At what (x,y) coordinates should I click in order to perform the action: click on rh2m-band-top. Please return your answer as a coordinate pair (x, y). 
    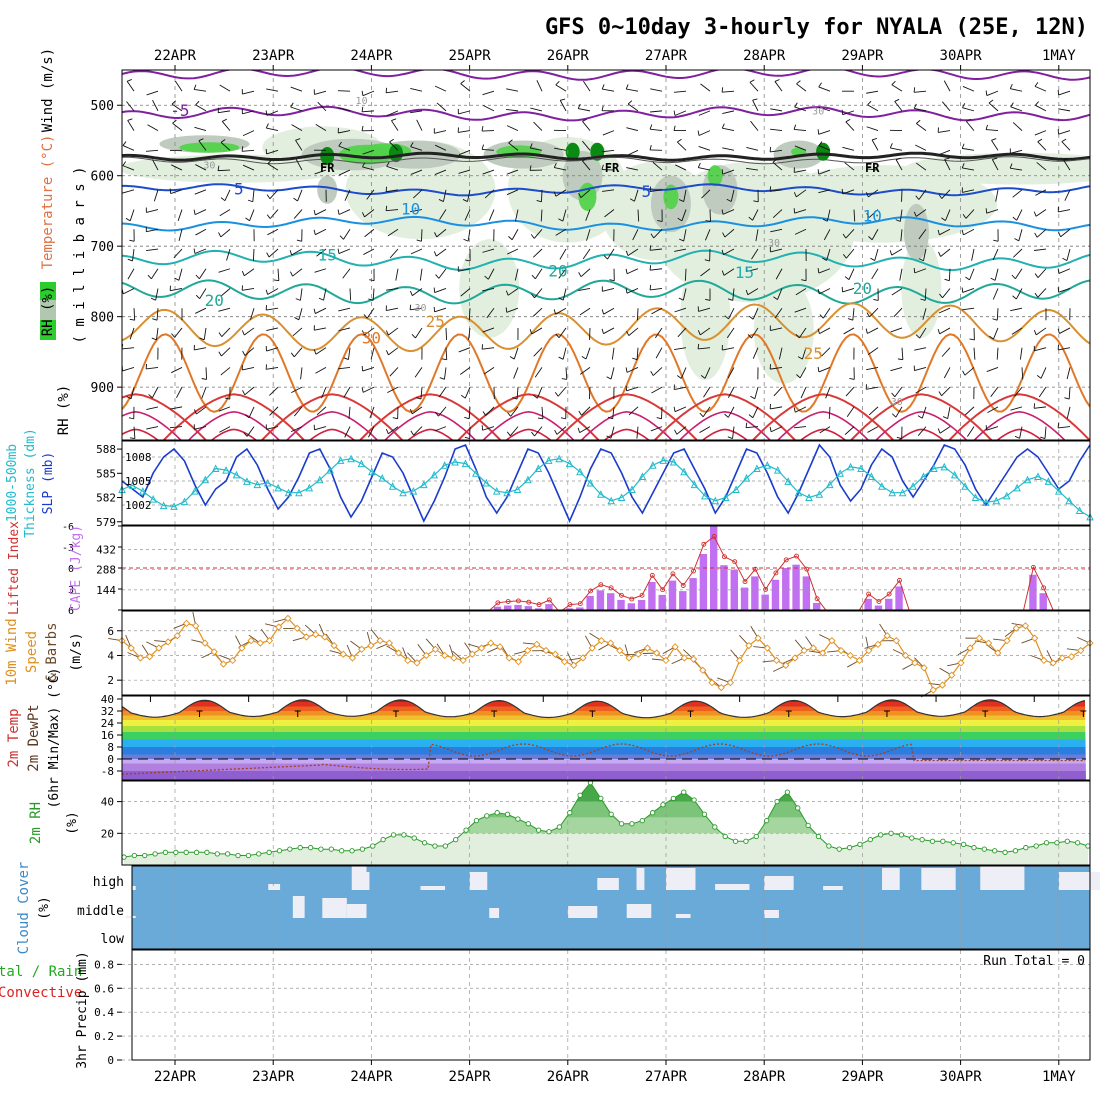
    Looking at the image, I should click on (606, 791).